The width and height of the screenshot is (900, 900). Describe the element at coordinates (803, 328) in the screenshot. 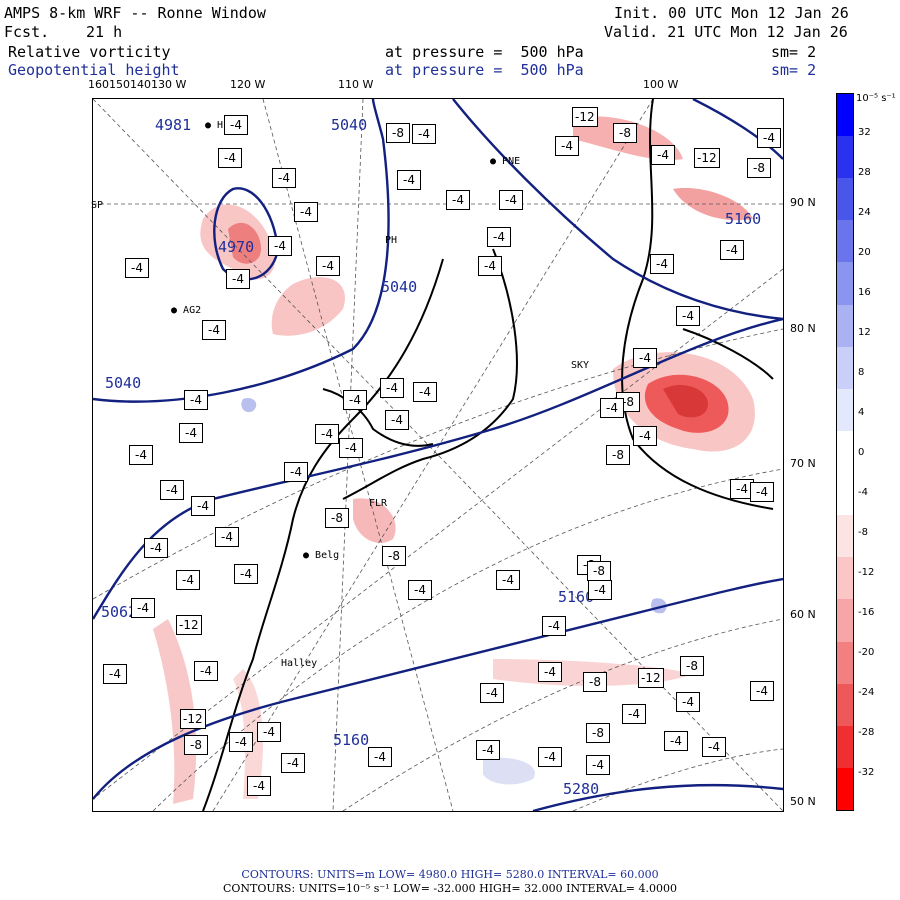

I see `lat-label-80: 80 N` at that location.